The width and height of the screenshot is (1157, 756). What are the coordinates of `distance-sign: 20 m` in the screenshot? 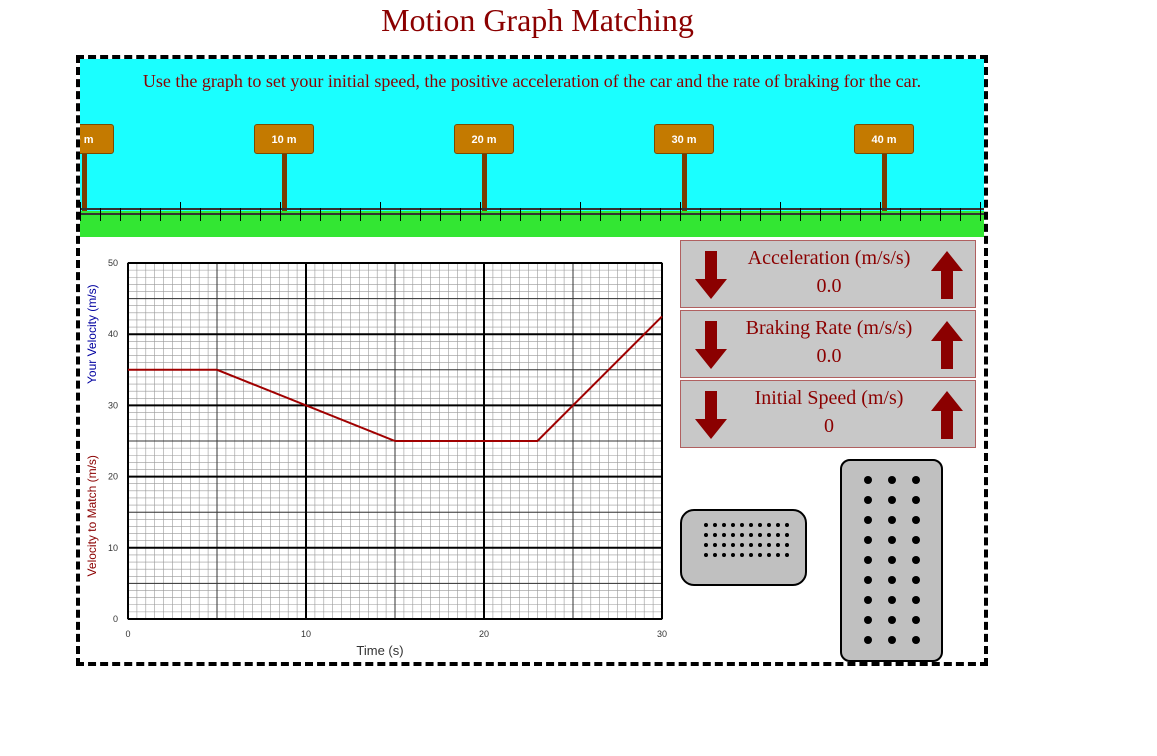 It's located at (484, 139).